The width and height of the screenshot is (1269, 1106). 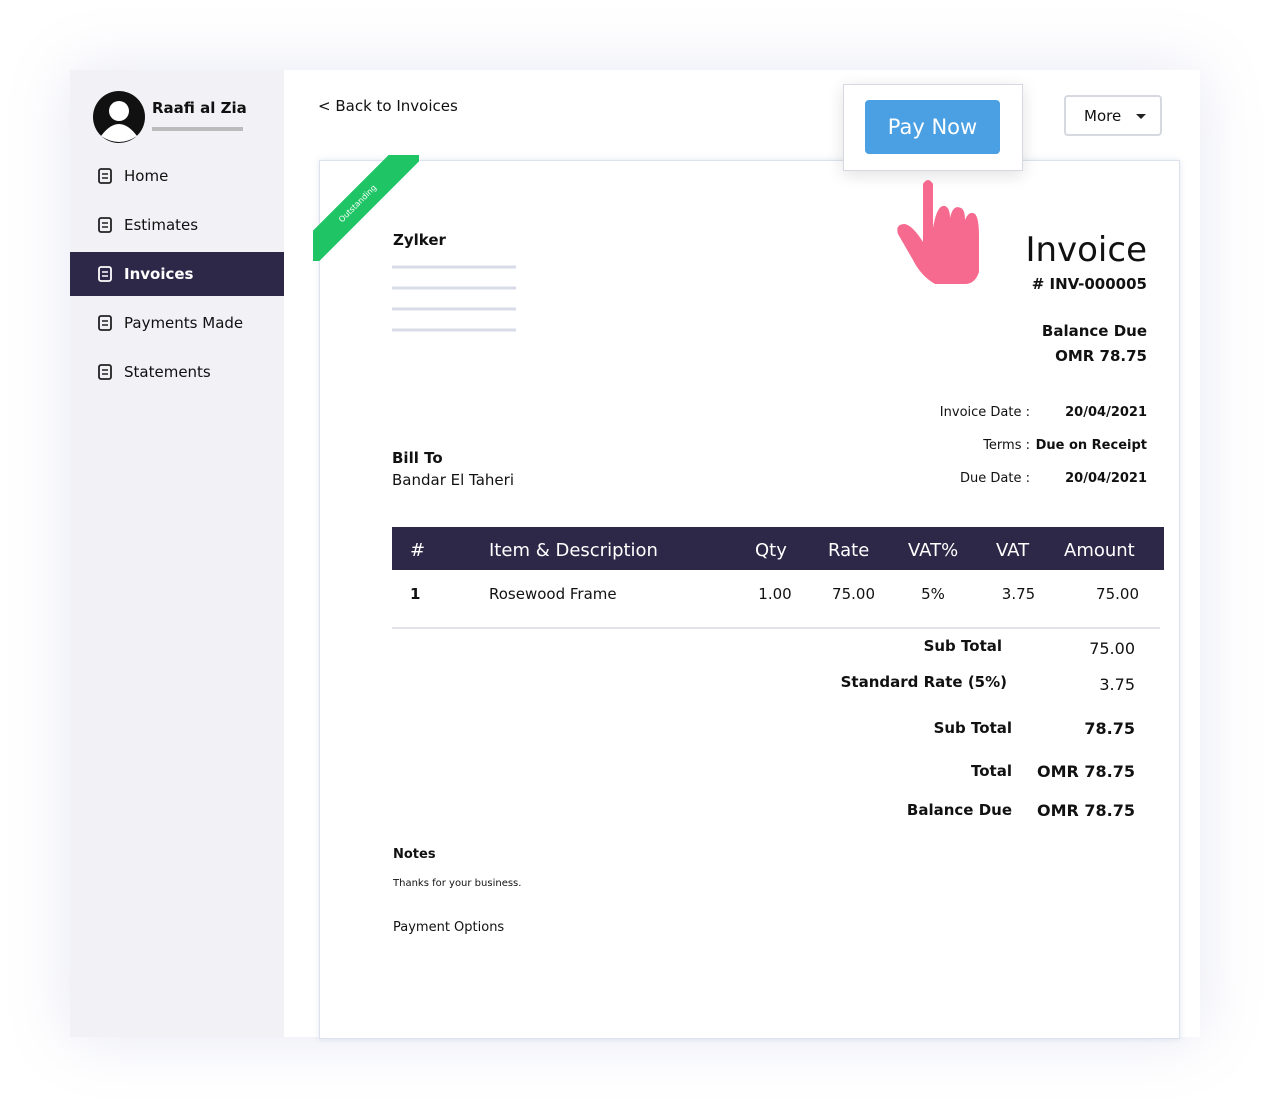 I want to click on balance-due-value: OMR 78.75, so click(x=1101, y=356).